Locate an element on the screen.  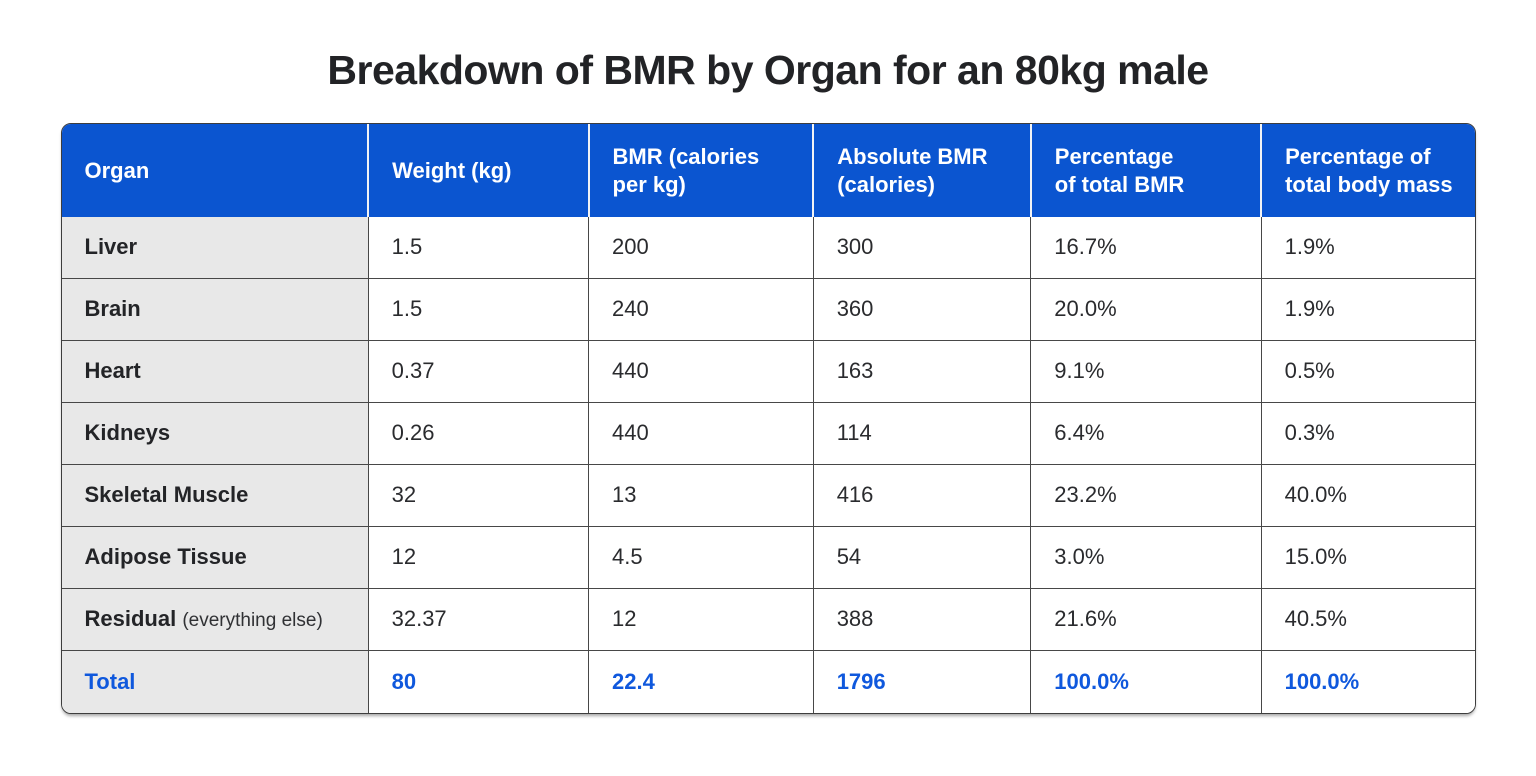
table-row: Liver 1.5 200 300 16.7% 1.9% is located at coordinates (768, 248).